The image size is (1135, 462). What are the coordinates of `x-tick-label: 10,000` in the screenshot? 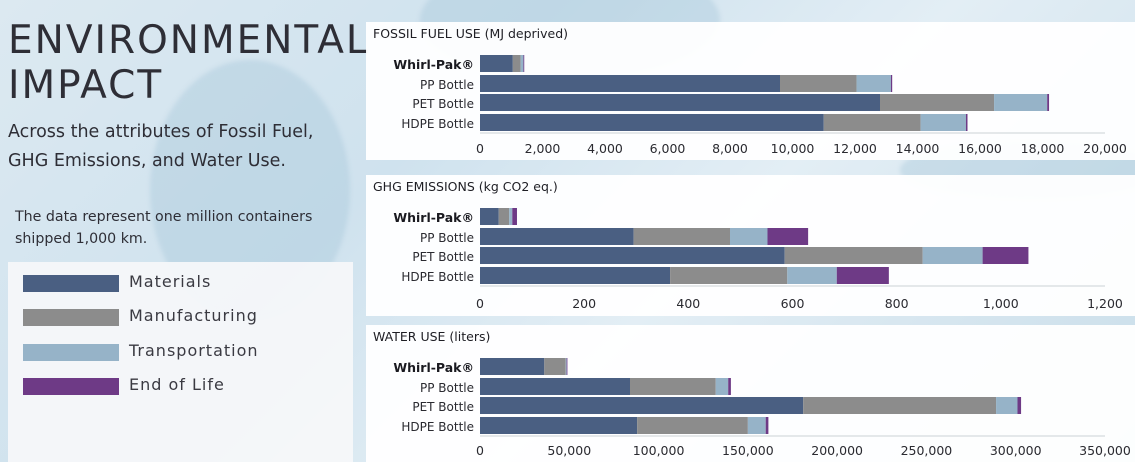 It's located at (793, 148).